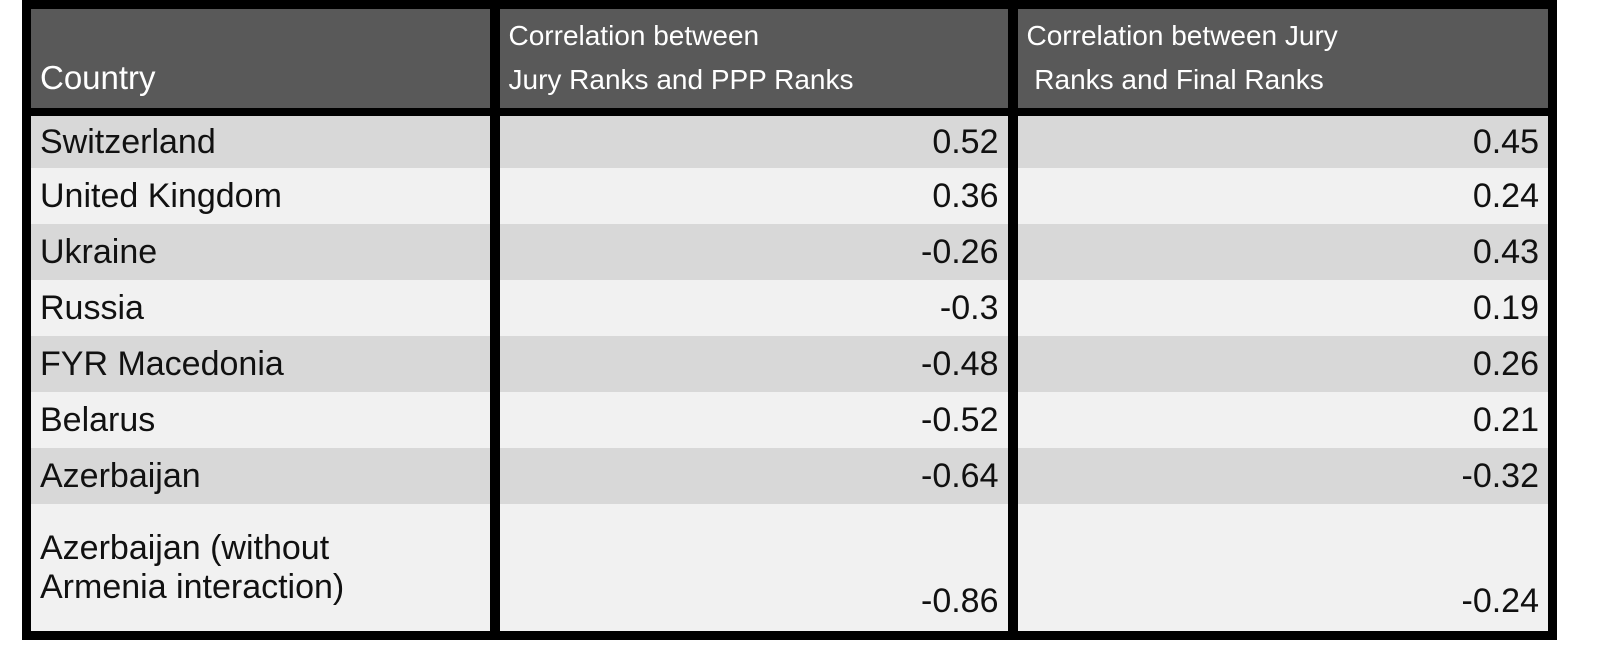 The image size is (1609, 648). I want to click on table-row: Switzerland 0.52 0.45, so click(789, 140).